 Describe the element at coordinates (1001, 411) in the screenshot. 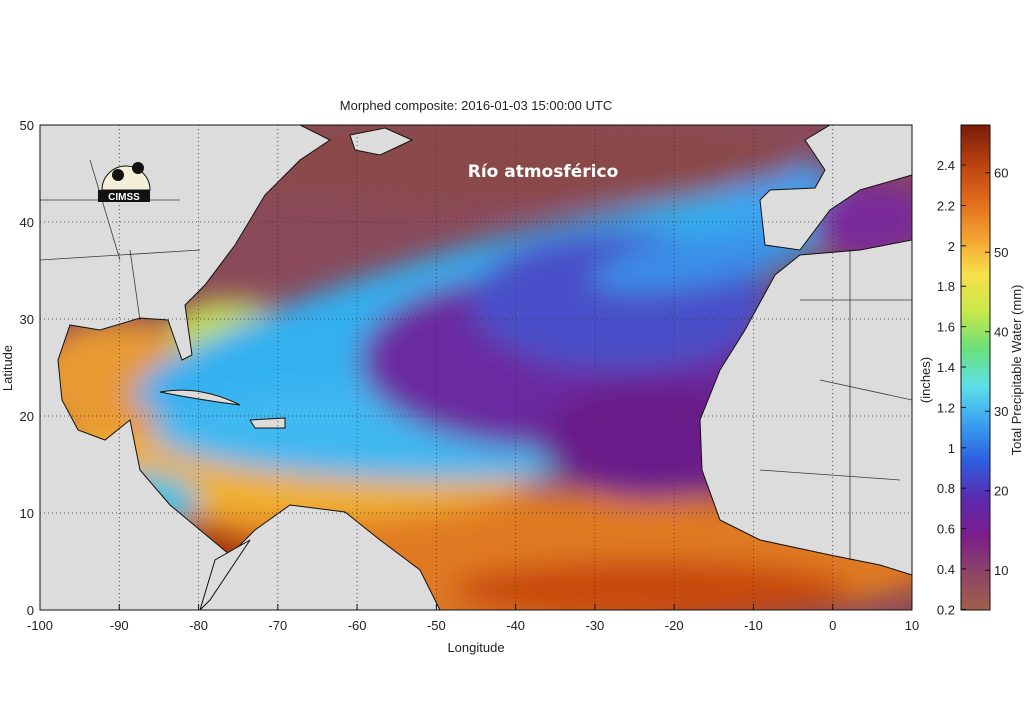

I see `colorbar-mm-tick: 30` at that location.